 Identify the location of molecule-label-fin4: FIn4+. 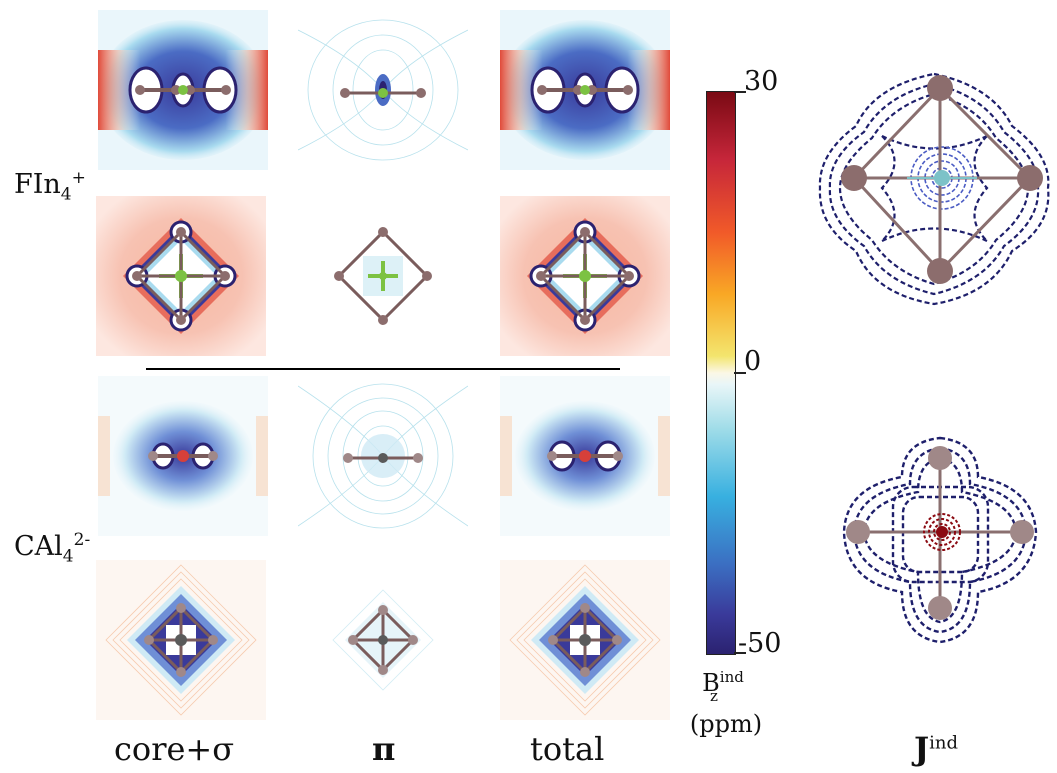
(50, 186).